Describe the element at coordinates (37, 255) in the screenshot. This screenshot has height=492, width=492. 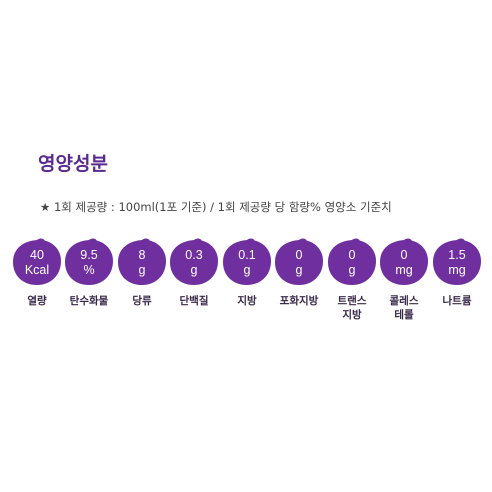
I see `nutrient-value: 40` at that location.